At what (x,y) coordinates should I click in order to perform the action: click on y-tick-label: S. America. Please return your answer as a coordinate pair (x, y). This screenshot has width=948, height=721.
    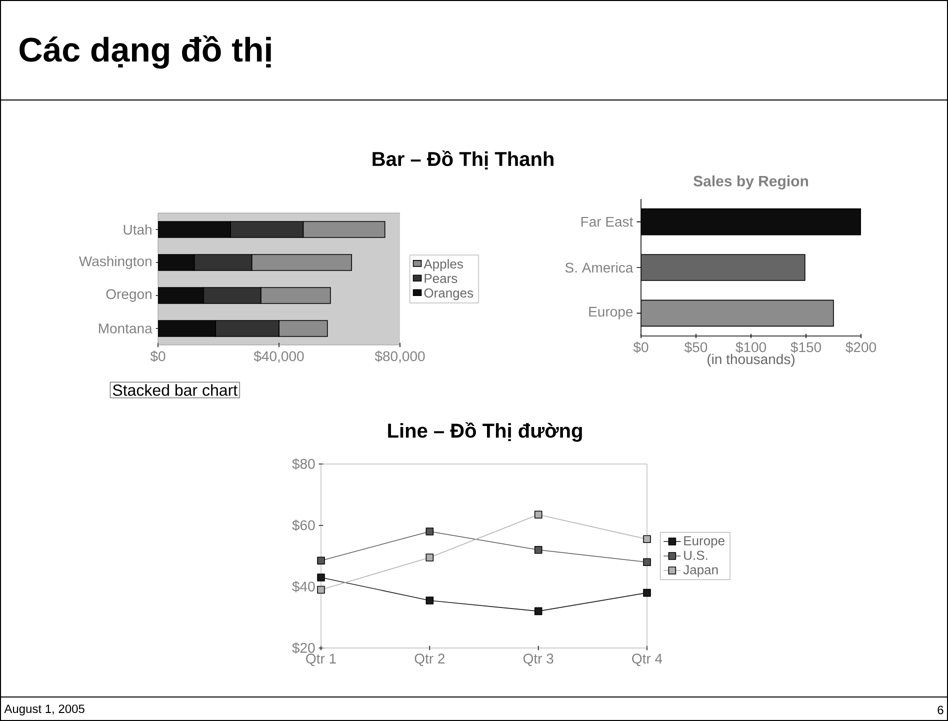
    Looking at the image, I should click on (599, 267).